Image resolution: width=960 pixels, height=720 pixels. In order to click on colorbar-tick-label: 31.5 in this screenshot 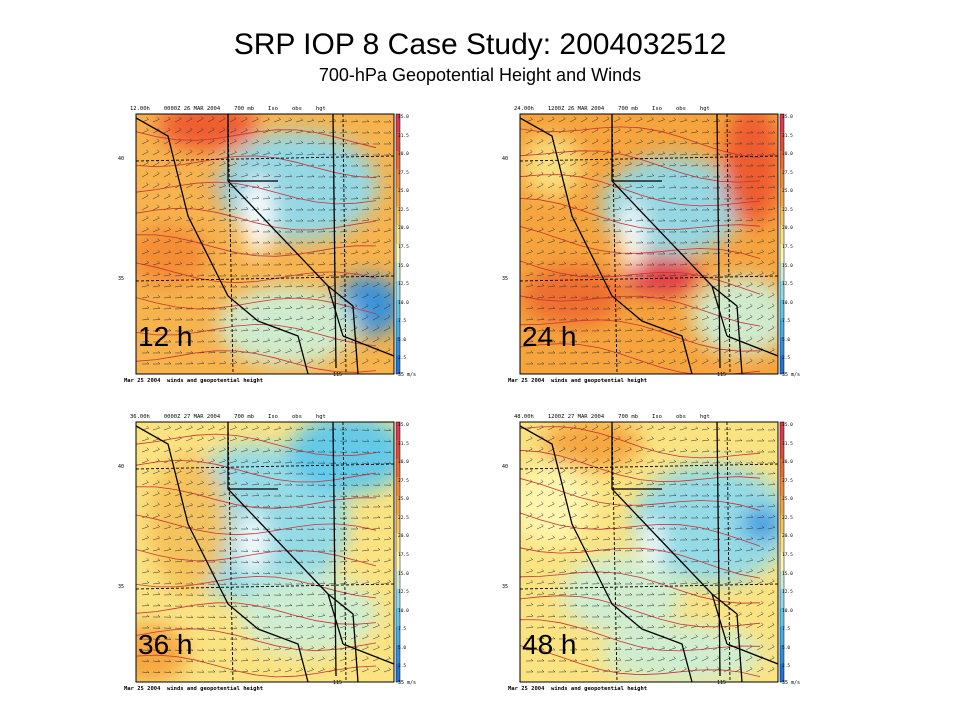, I will do `click(403, 136)`.